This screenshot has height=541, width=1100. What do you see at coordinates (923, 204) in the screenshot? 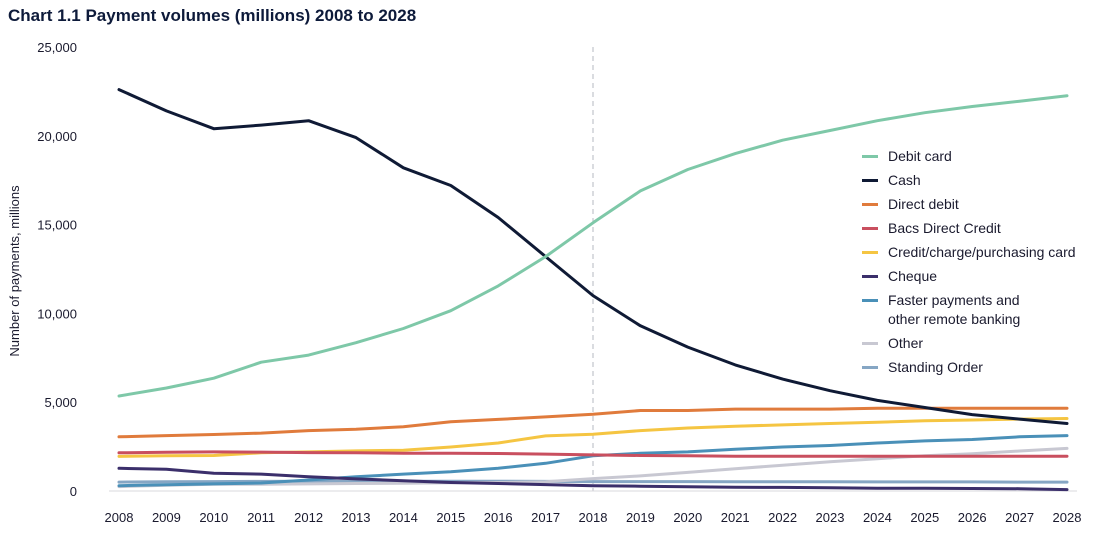
I see `legend-label: Direct debit` at bounding box center [923, 204].